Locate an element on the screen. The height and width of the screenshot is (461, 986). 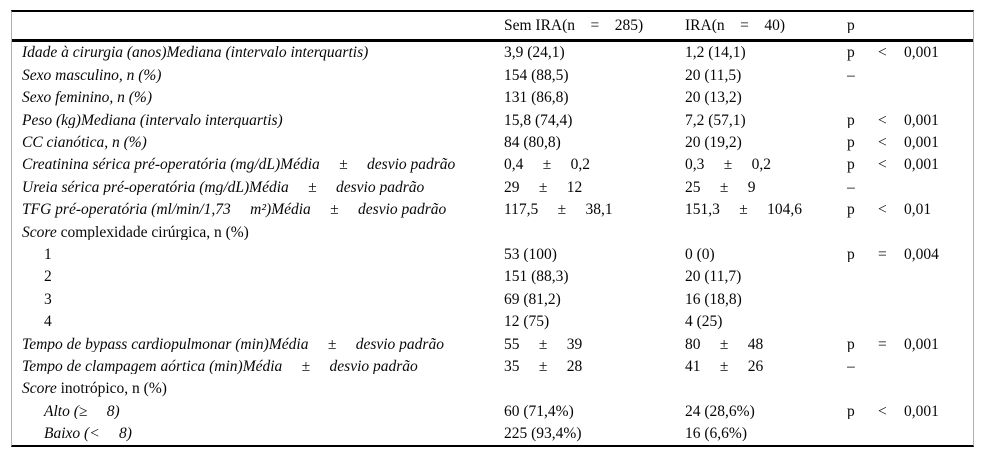
cell-p: p = 0,001 is located at coordinates (910, 345).